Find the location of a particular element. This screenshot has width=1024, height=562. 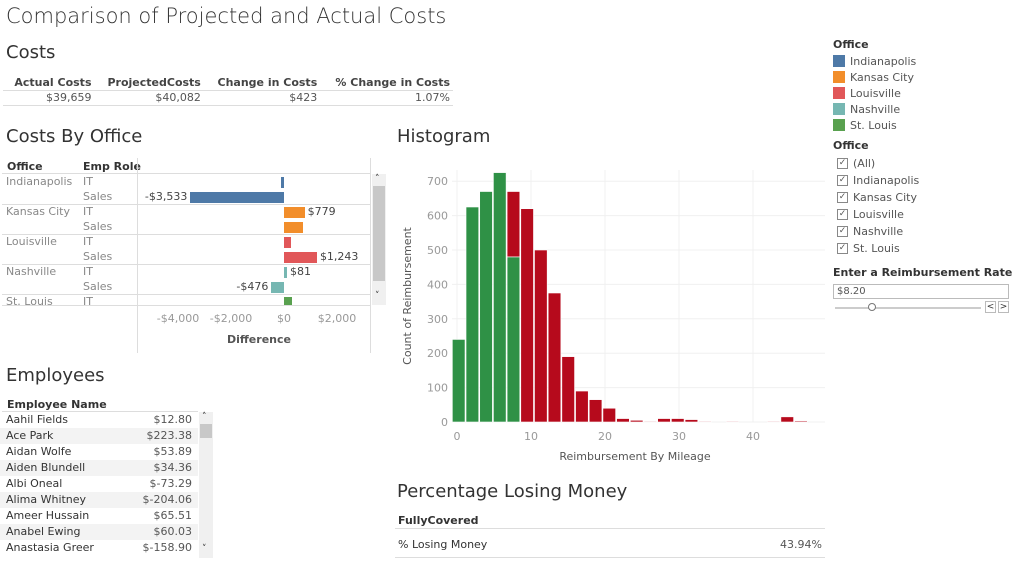

y-tick-label: 500 is located at coordinates (437, 250).